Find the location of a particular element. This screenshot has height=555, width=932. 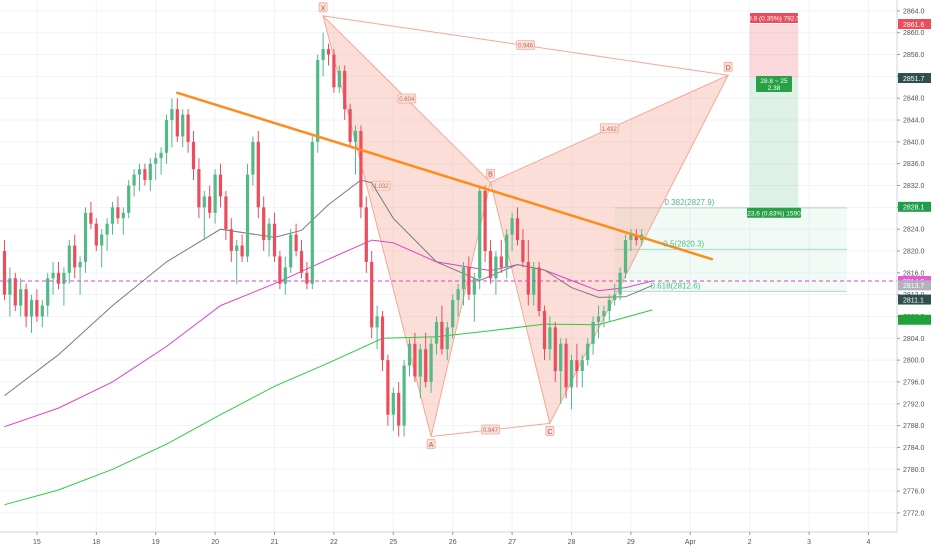

price-tick-label: 2840.0 is located at coordinates (914, 142).